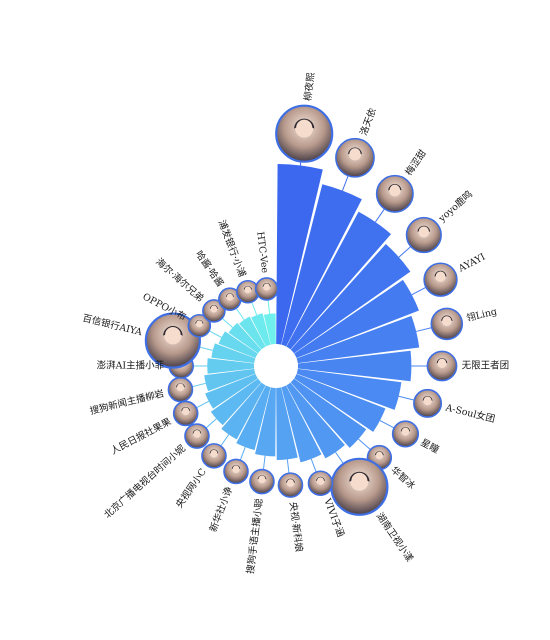  What do you see at coordinates (486, 366) in the screenshot?
I see `category-label-7: 无限王者团` at bounding box center [486, 366].